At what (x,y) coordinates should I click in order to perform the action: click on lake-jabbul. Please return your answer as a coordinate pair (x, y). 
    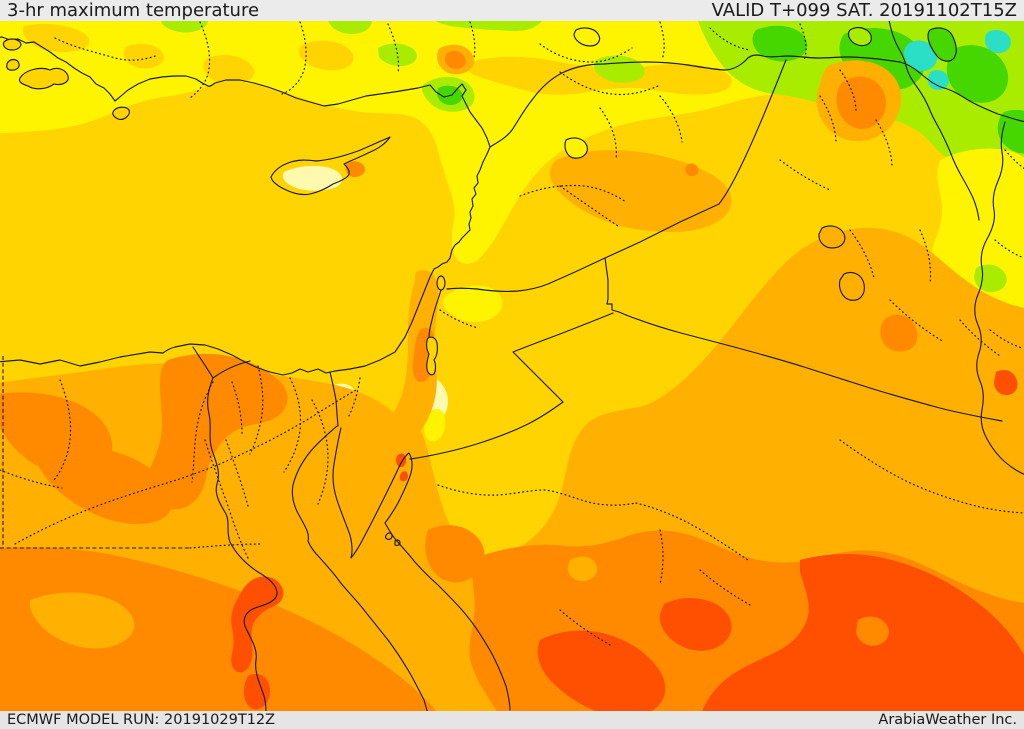
    Looking at the image, I should click on (576, 148).